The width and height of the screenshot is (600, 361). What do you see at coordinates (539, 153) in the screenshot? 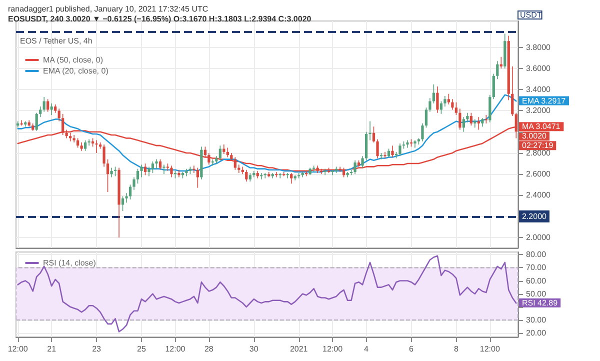
I see `y-tick-label: 2.8000` at bounding box center [539, 153].